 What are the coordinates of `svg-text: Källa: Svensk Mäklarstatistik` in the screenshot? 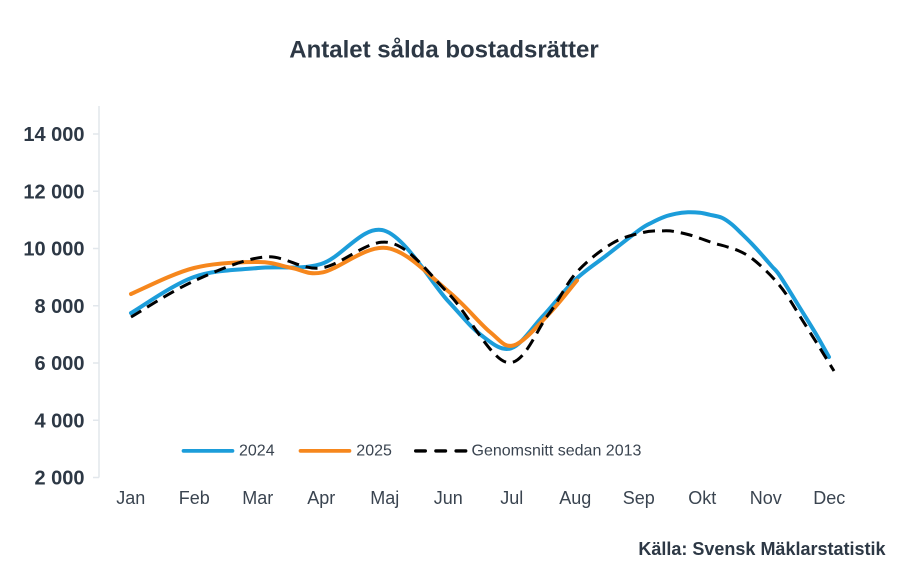 It's located at (762, 549).